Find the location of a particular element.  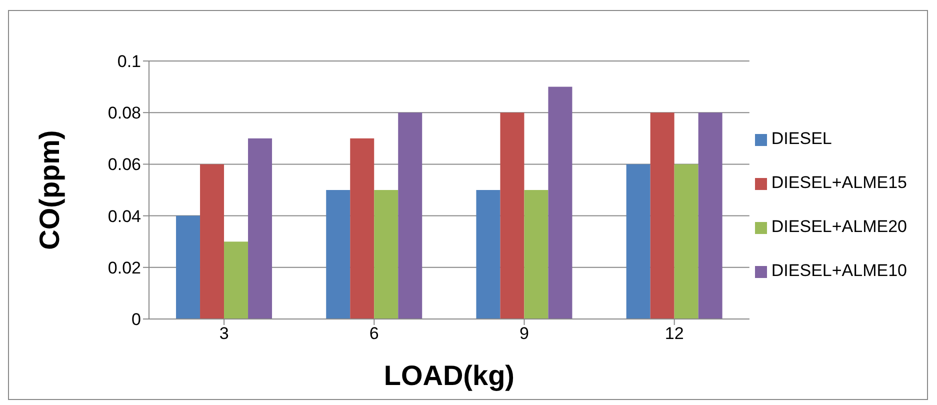

y-axis-title: CO(ppm) is located at coordinates (49, 190).